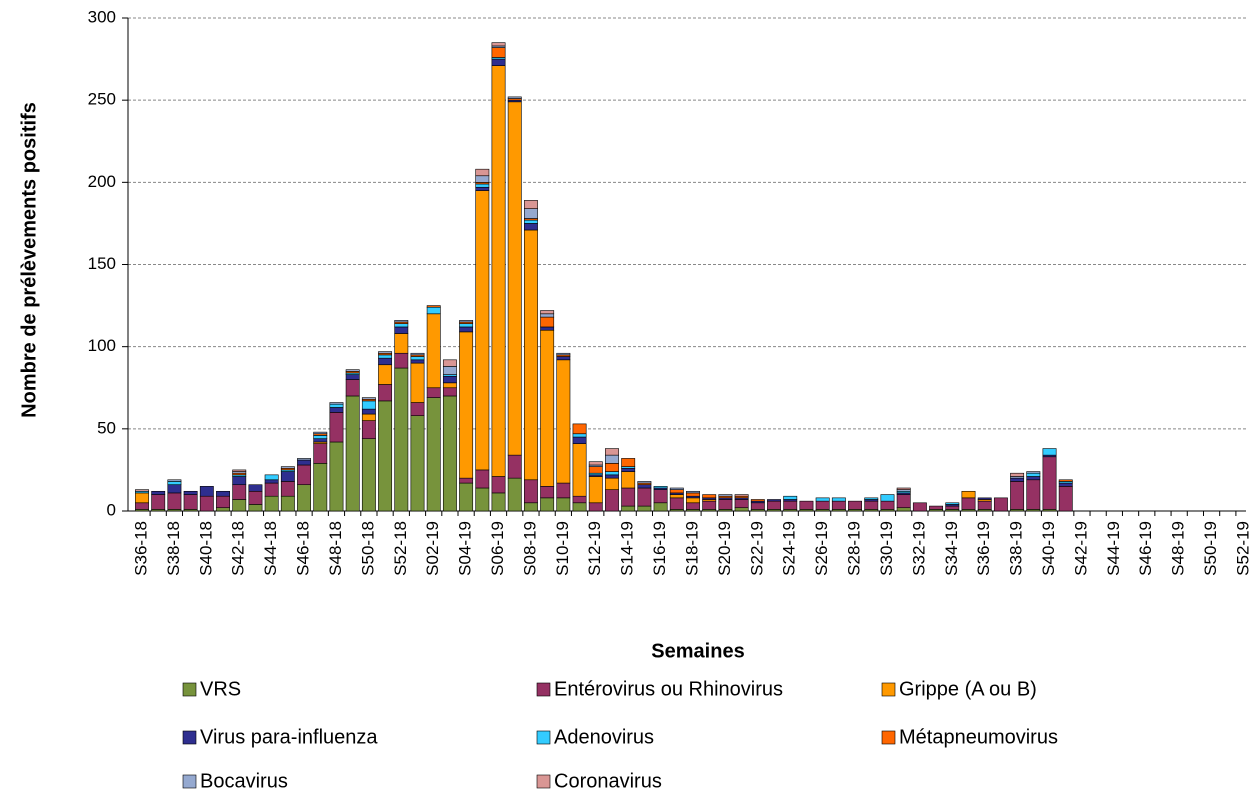  What do you see at coordinates (270, 548) in the screenshot?
I see `x-tick-label: S44-18` at bounding box center [270, 548].